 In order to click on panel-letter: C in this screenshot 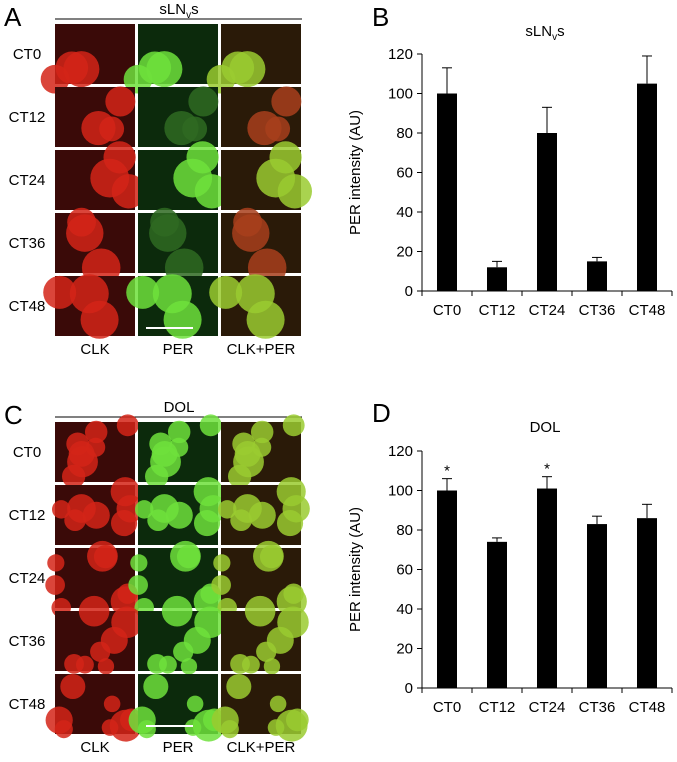, I will do `click(13, 415)`.